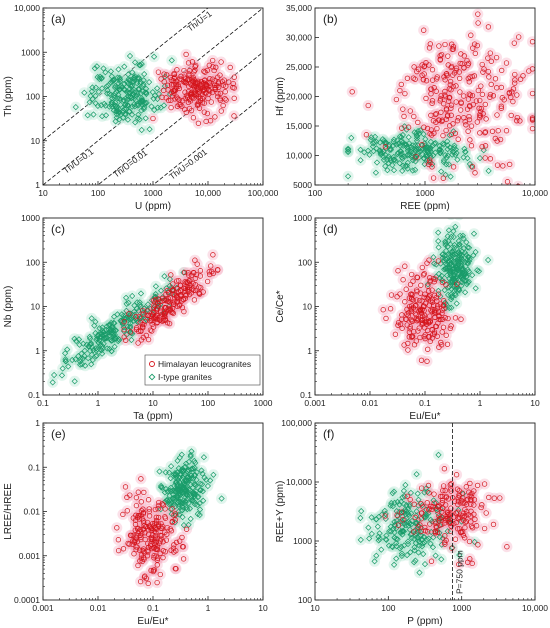  What do you see at coordinates (43, 608) in the screenshot?
I see `x-tick-label: 0.001` at bounding box center [43, 608].